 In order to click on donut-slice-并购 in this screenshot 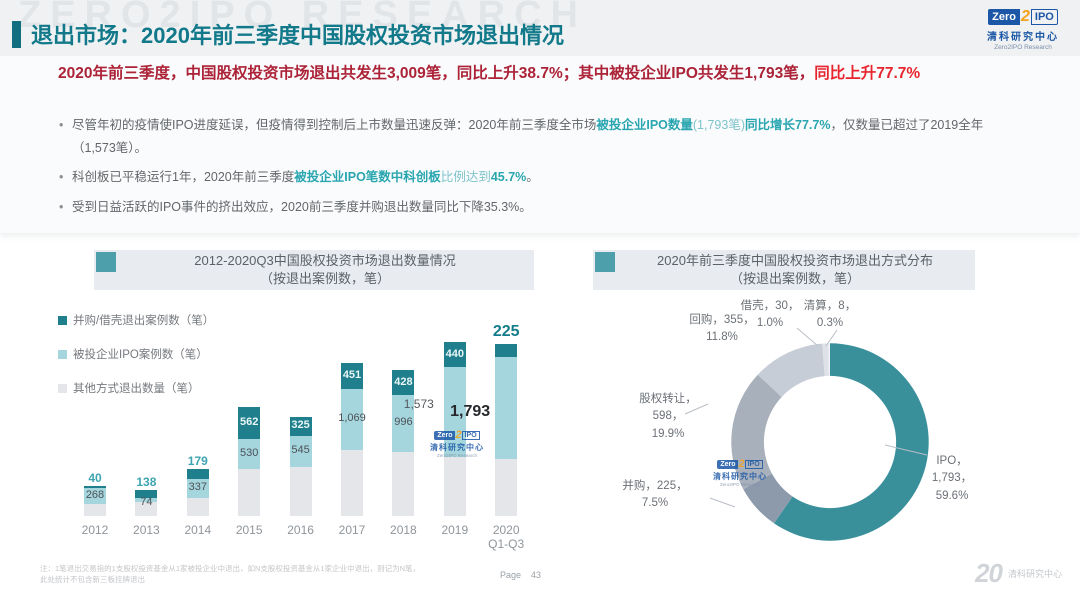, I will do `click(768, 498)`.